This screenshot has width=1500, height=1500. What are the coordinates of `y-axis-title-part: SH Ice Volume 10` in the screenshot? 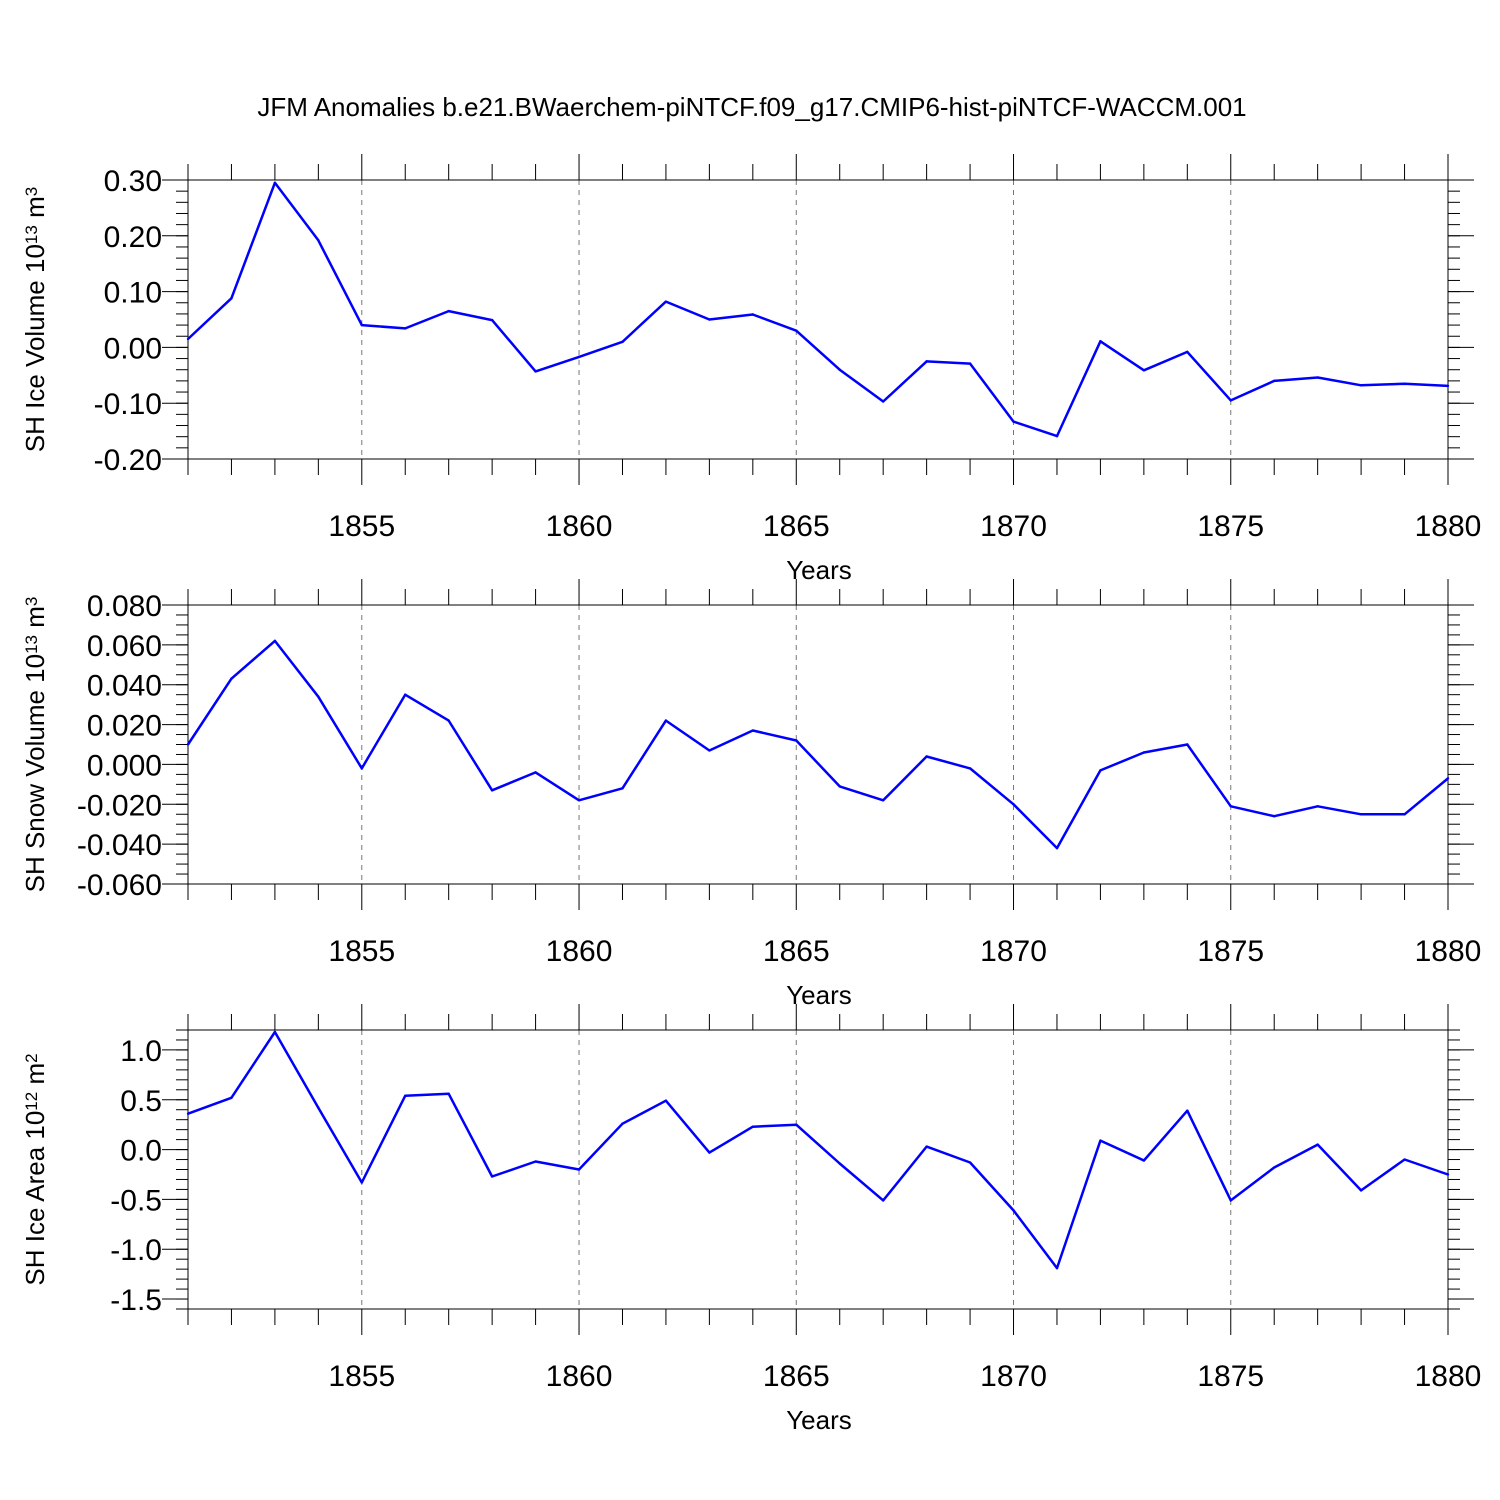 It's located at (35, 348).